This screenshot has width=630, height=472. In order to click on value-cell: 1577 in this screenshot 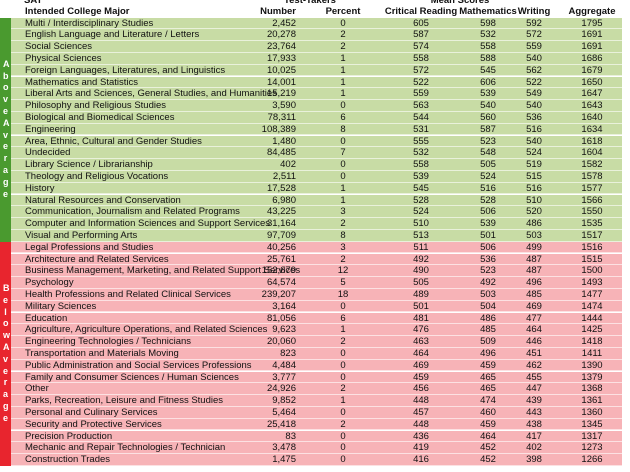, I will do `click(592, 188)`.